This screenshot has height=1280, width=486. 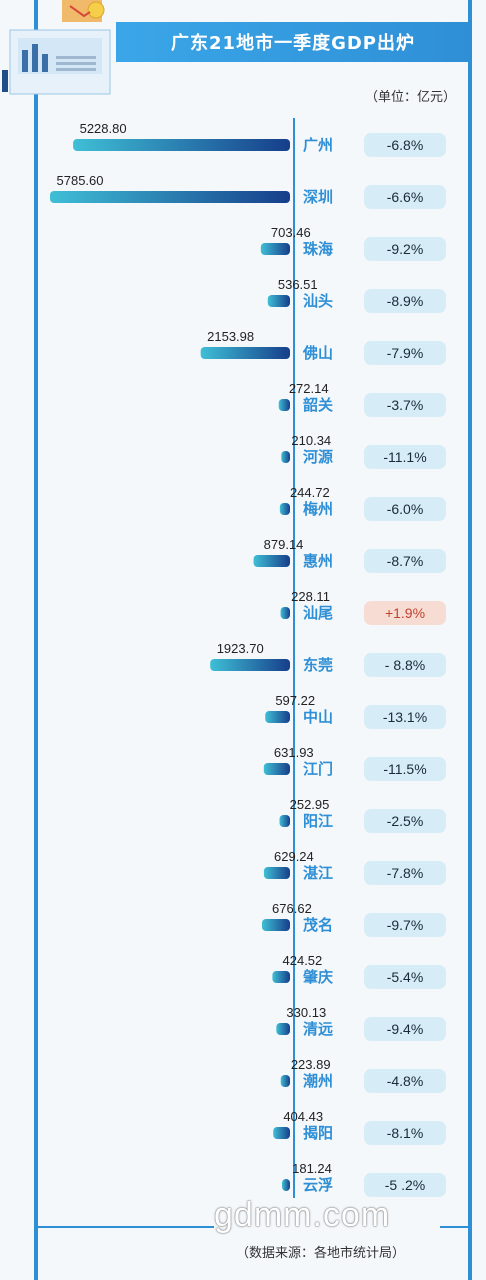 What do you see at coordinates (281, 977) in the screenshot?
I see `bar-肇庆` at bounding box center [281, 977].